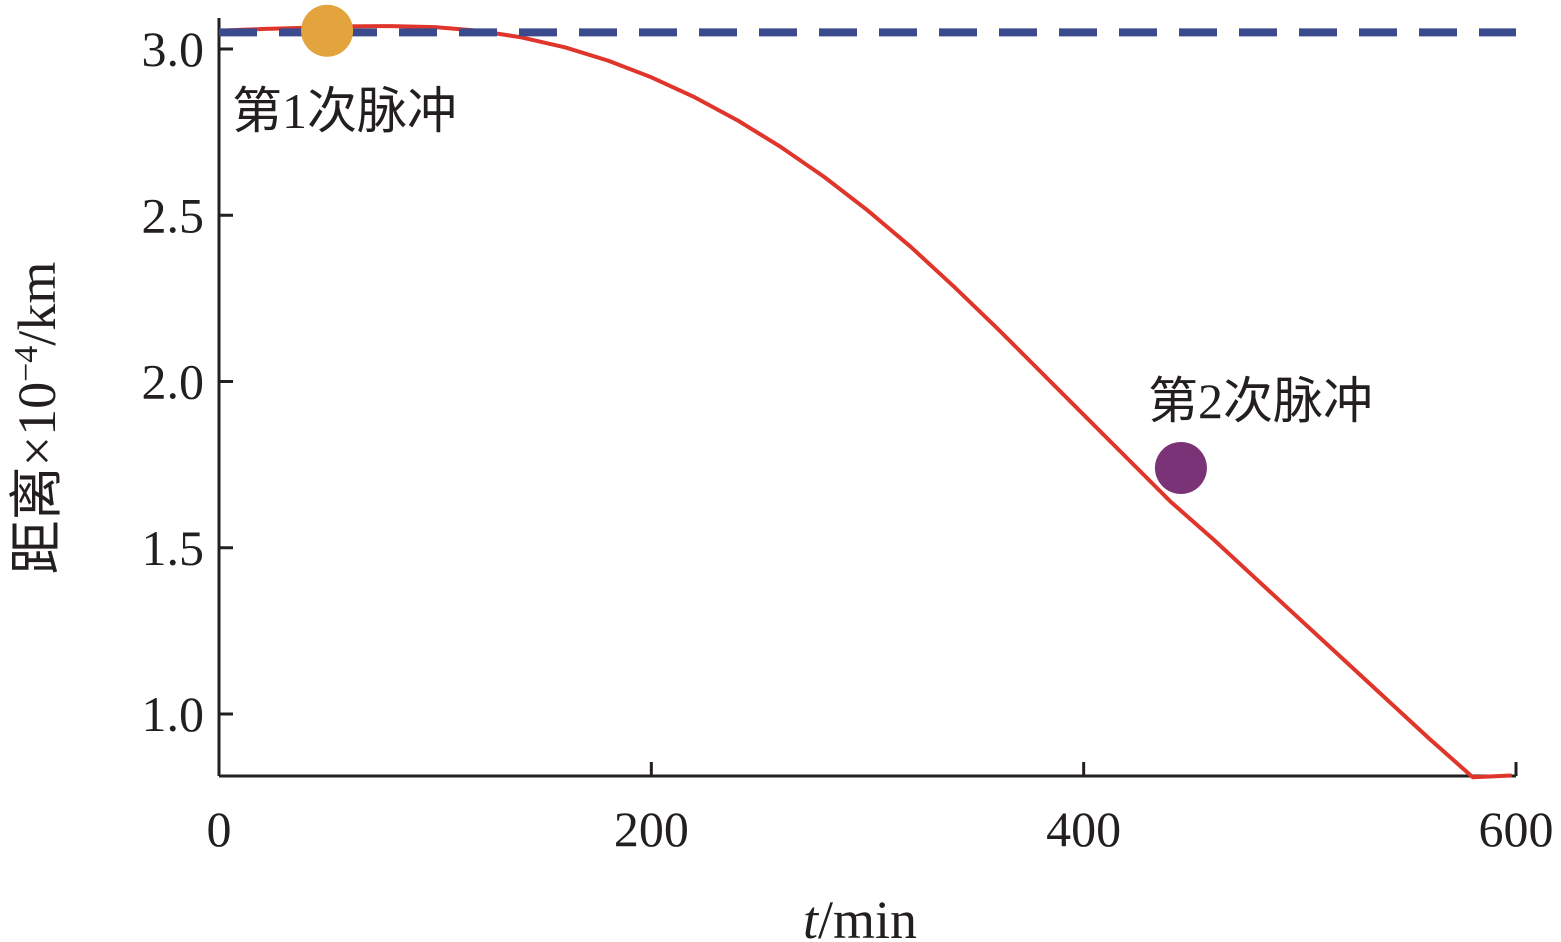 The image size is (1561, 942). What do you see at coordinates (173, 215) in the screenshot?
I see `y-tick-label: 2.5` at bounding box center [173, 215].